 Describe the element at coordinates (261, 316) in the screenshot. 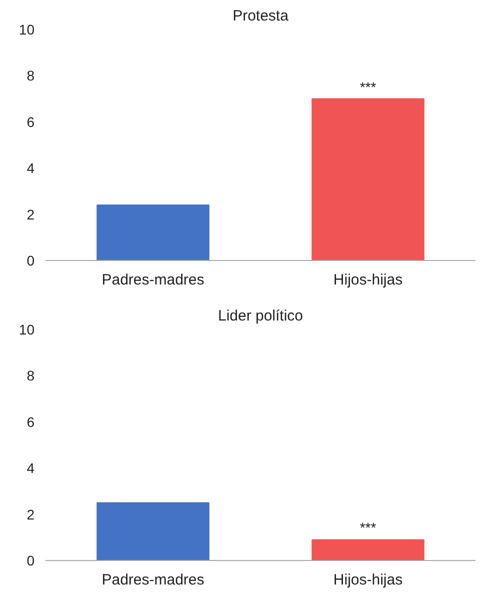

I see `chart-title: Lider político` at that location.